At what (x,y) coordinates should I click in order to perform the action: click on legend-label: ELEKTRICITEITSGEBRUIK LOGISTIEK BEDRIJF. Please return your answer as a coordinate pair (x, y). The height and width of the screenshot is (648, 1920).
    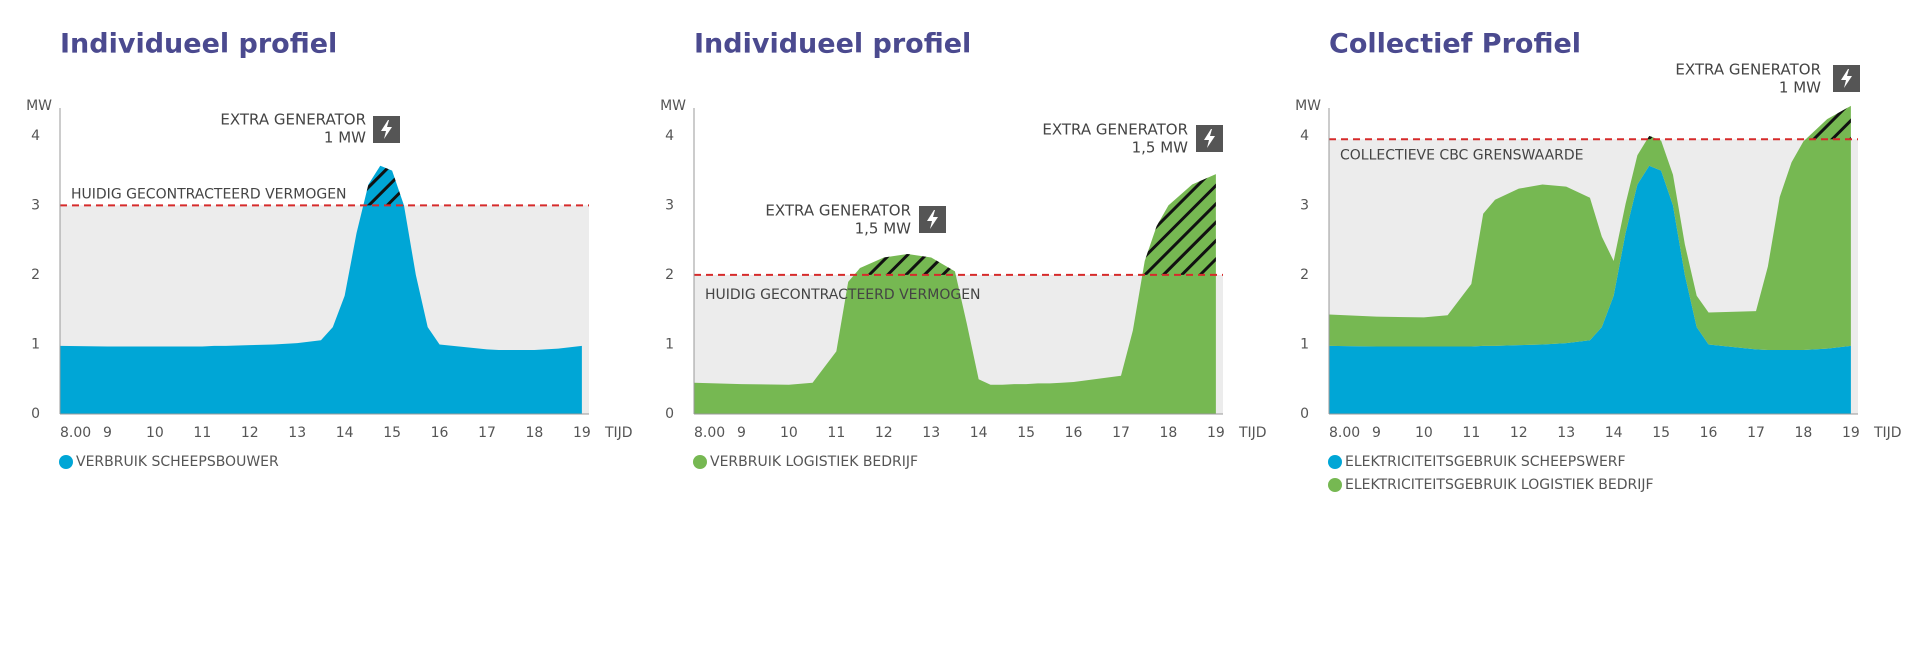
    Looking at the image, I should click on (1499, 485).